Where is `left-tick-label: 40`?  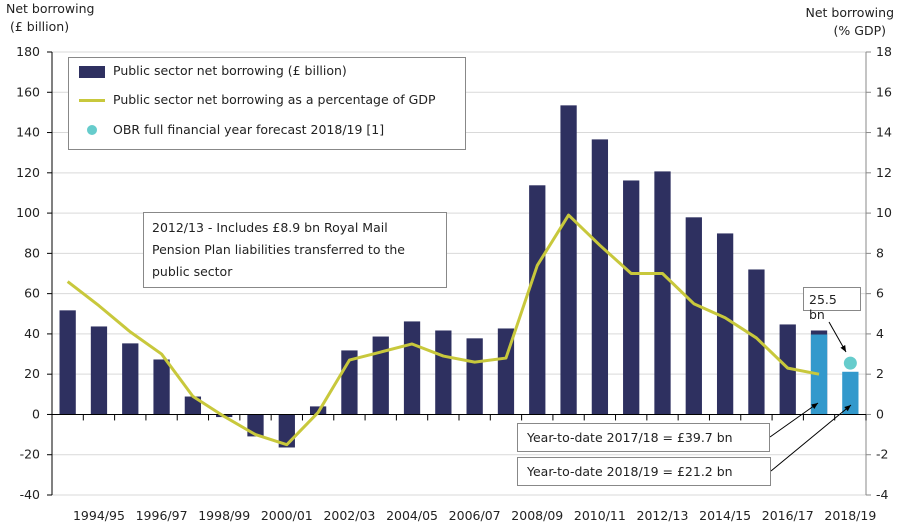 left-tick-label: 40 is located at coordinates (32, 333).